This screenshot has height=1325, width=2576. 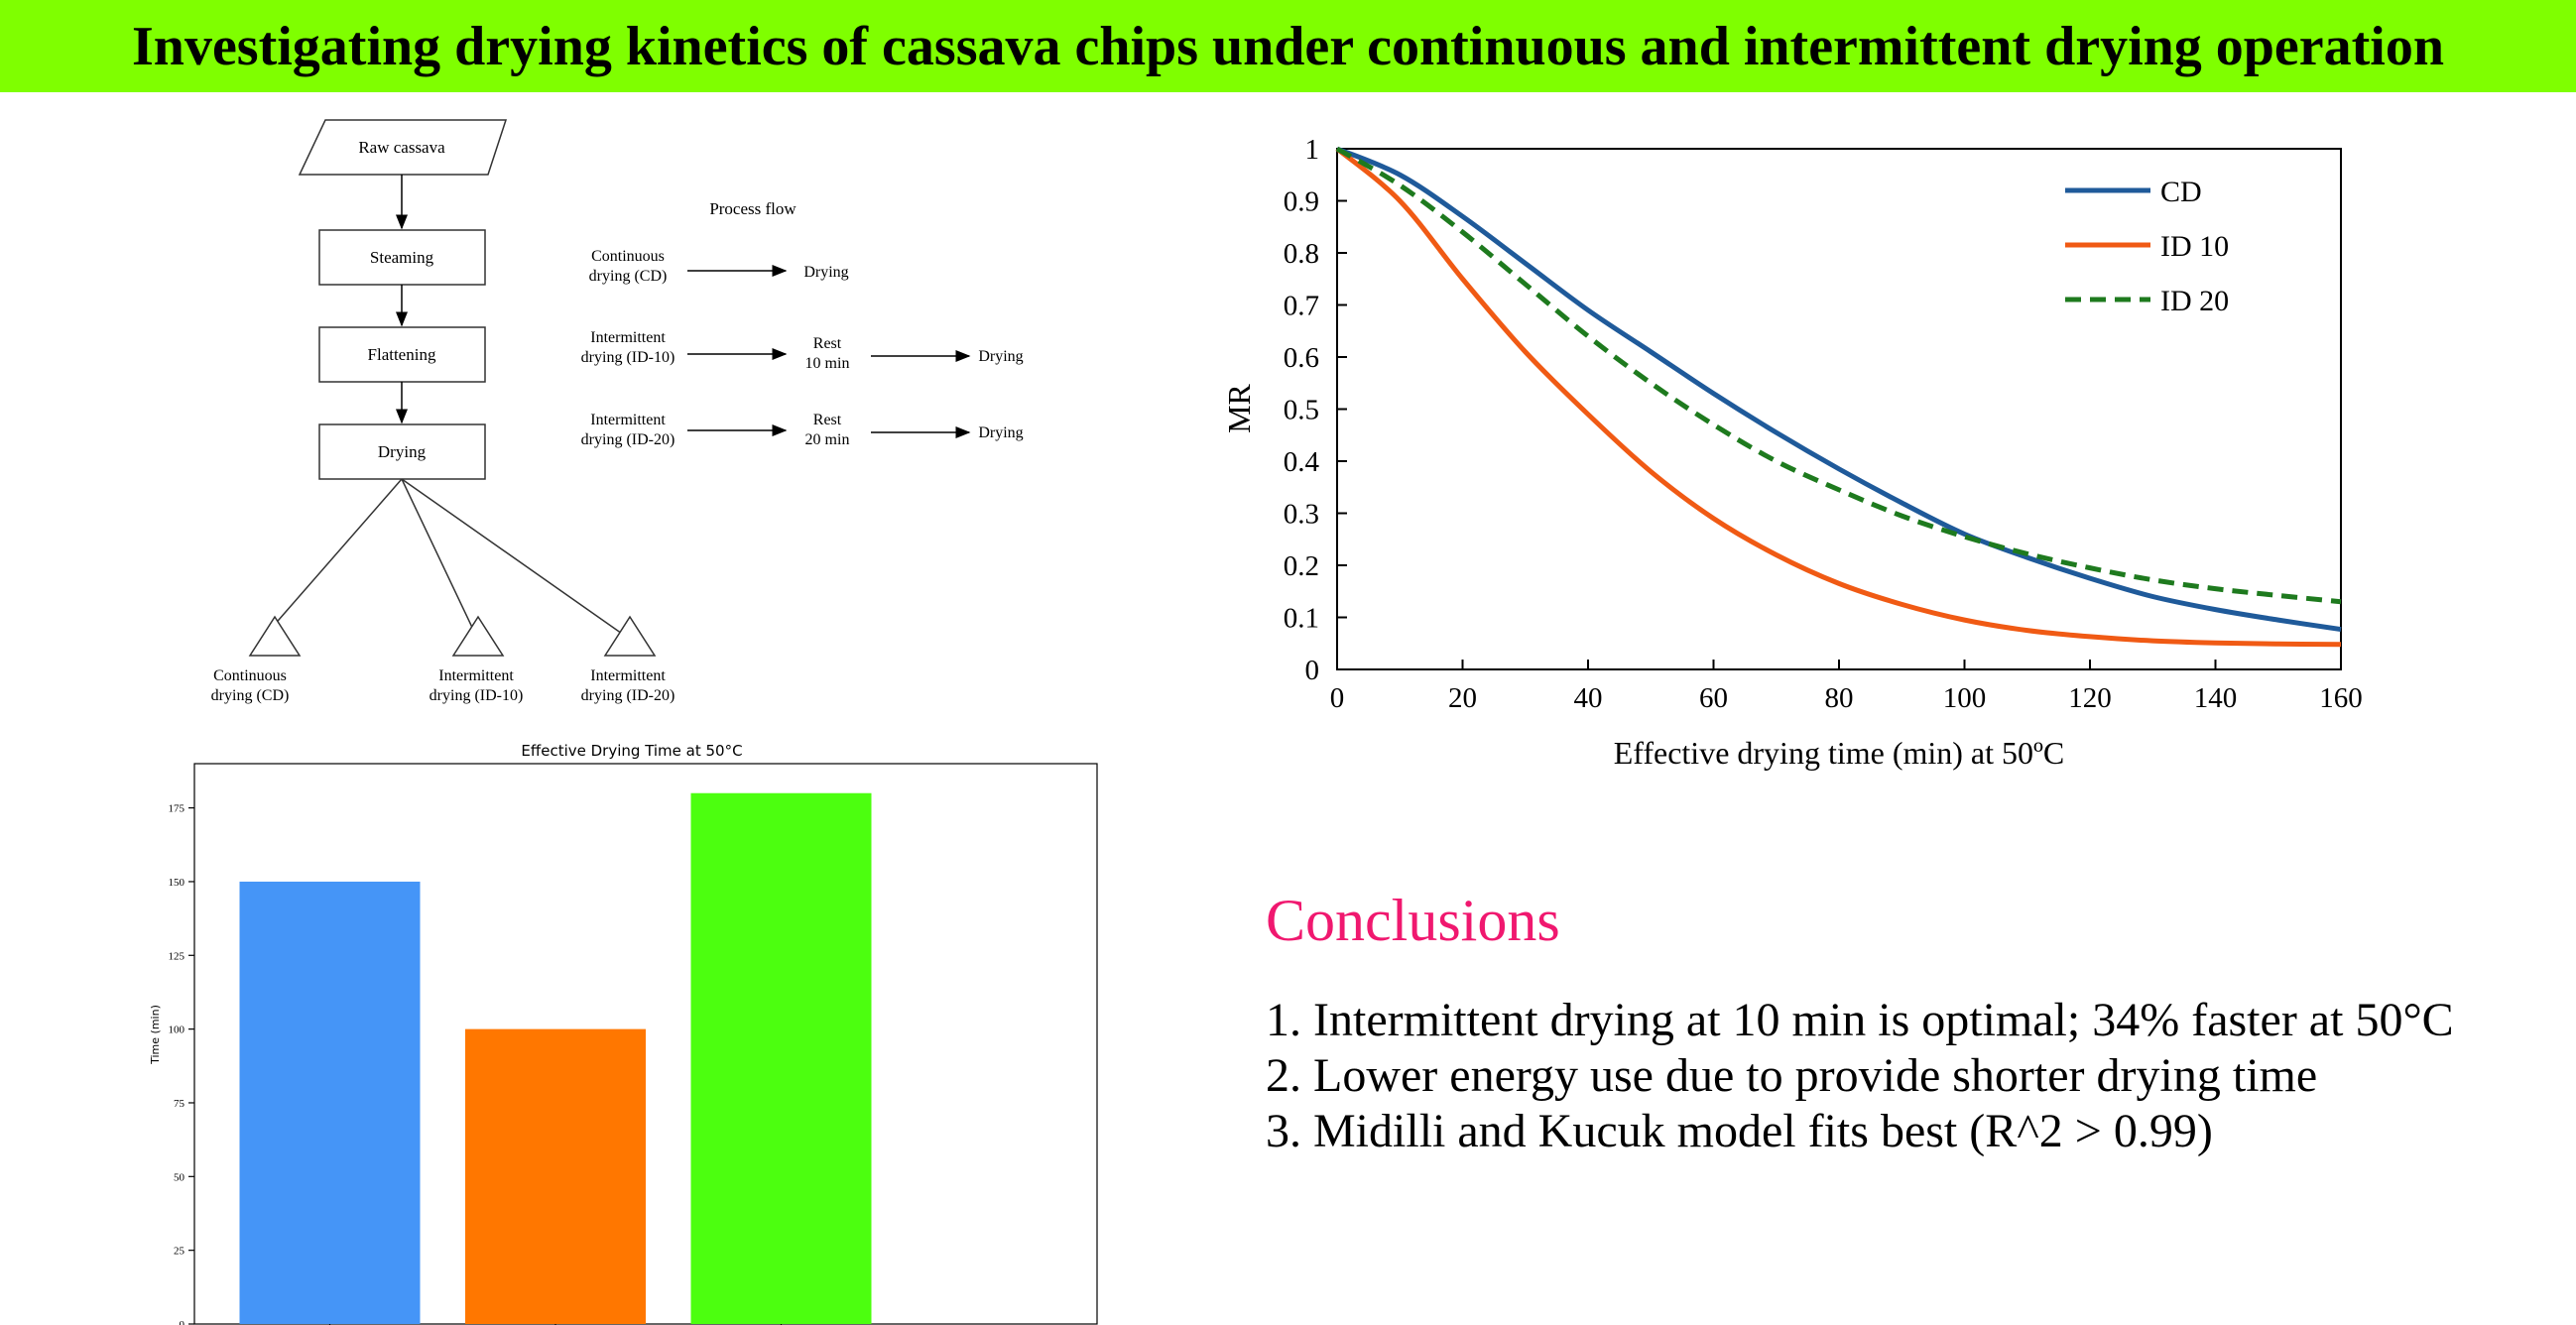 I want to click on pf-id10-end: Drying, so click(x=1000, y=356).